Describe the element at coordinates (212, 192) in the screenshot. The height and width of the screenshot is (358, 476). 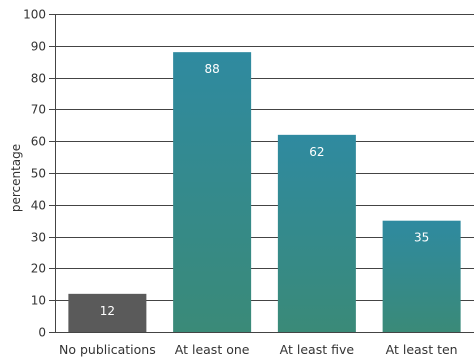
I see `bar-at-least-one` at that location.